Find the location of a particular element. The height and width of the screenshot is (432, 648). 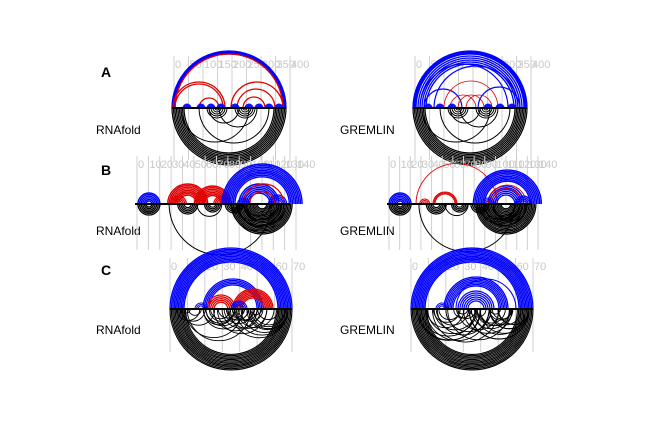

panel-a-rnafold-outer-red-arc is located at coordinates (229, 81).